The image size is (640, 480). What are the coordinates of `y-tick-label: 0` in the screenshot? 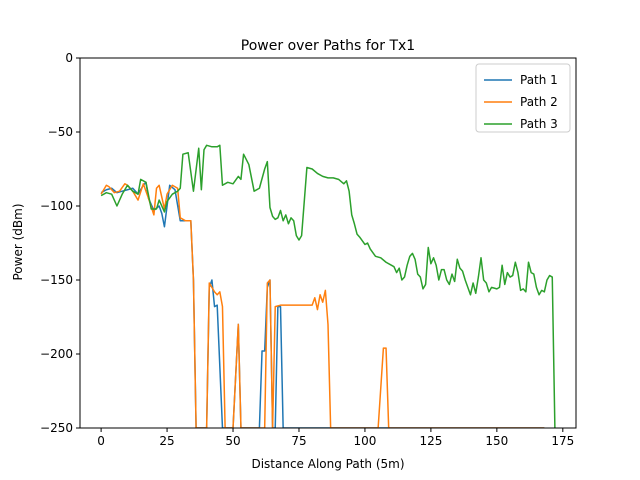 It's located at (69, 58).